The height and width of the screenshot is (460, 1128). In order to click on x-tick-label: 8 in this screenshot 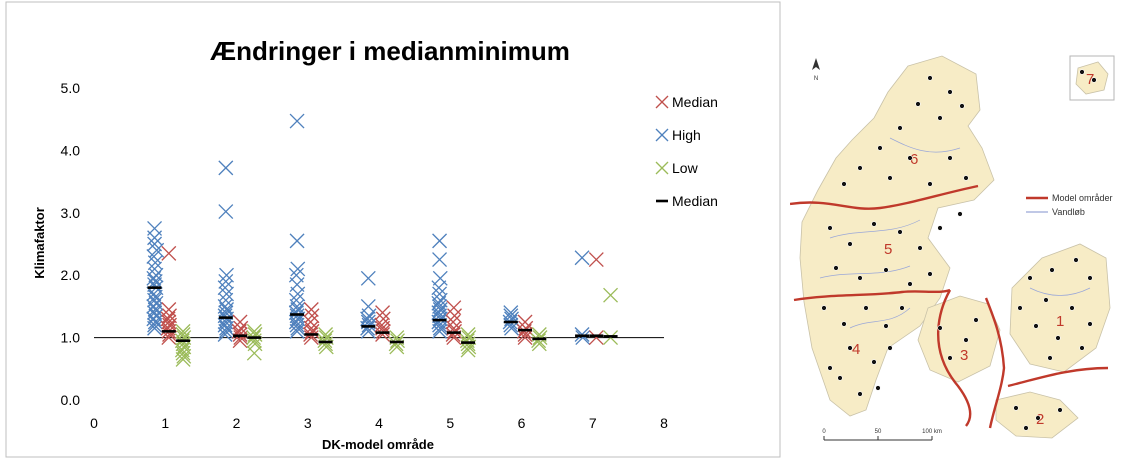, I will do `click(664, 423)`.